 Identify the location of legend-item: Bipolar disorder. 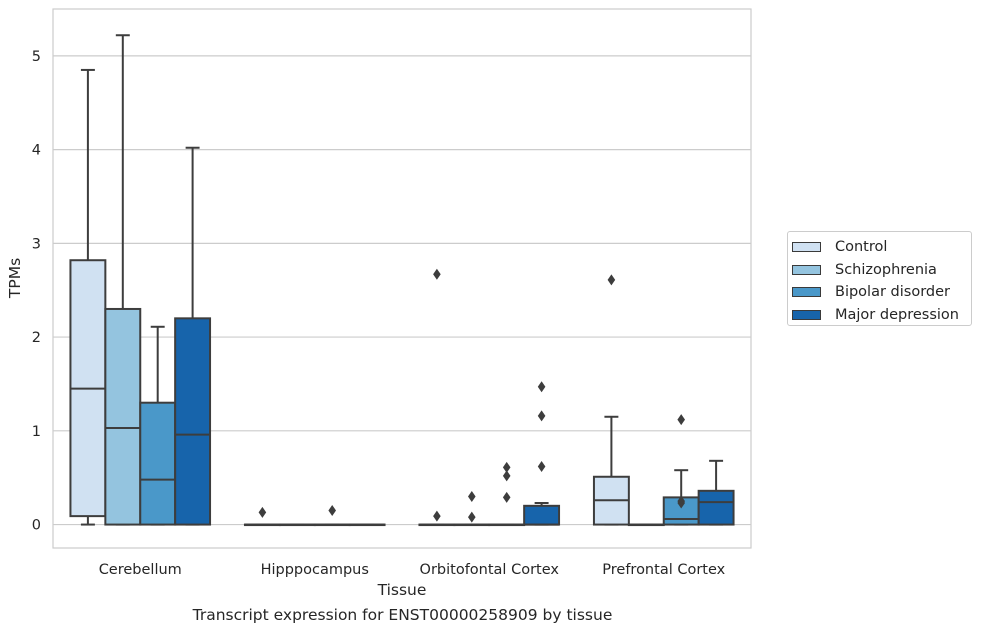
(881, 292).